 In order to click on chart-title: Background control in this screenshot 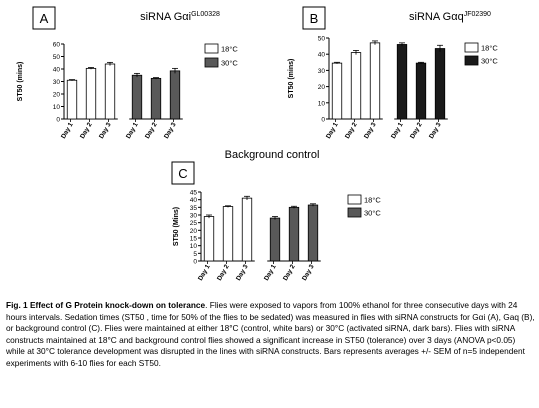, I will do `click(272, 155)`.